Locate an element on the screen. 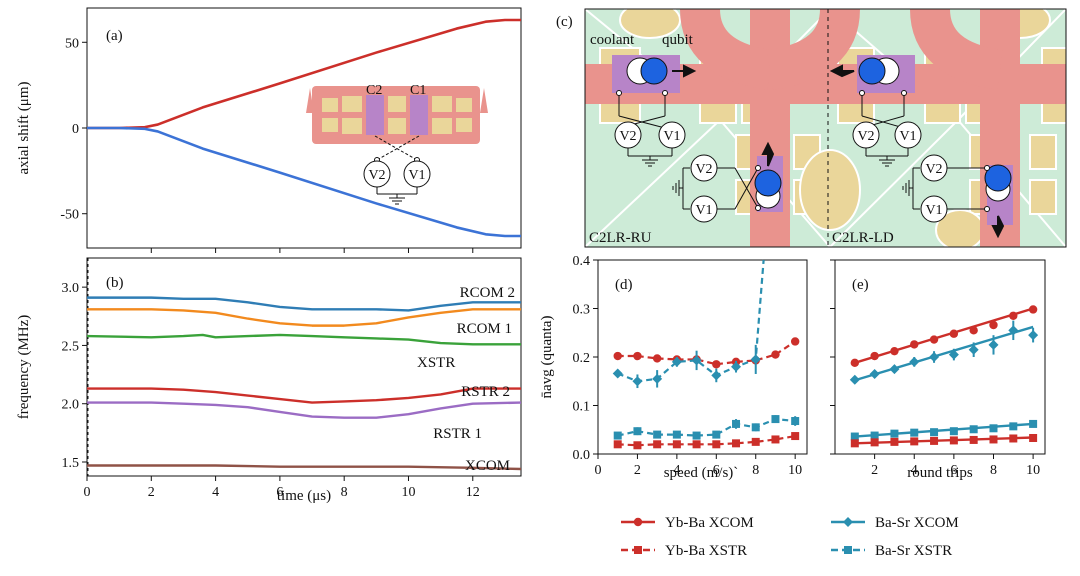 This screenshot has width=1080, height=576. inset-v2-label: V2 is located at coordinates (376, 175).